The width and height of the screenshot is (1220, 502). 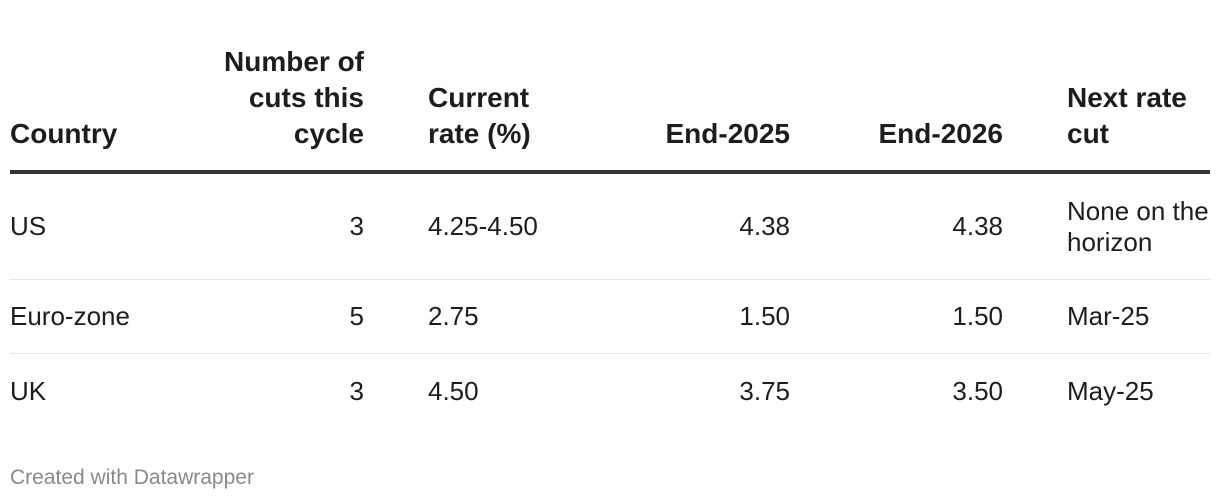 What do you see at coordinates (132, 477) in the screenshot?
I see `datawrapper-credit: Created with Datawrapper` at bounding box center [132, 477].